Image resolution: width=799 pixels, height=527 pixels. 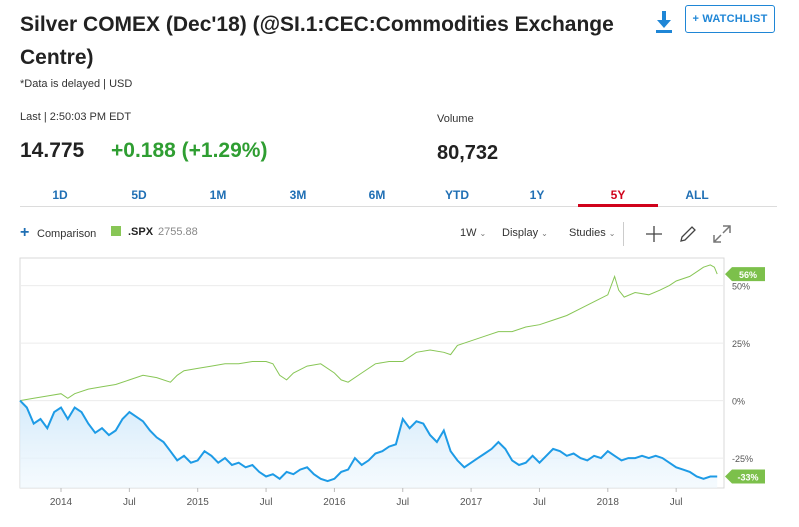 What do you see at coordinates (537, 195) in the screenshot?
I see `range-tab-1y: 1Y` at bounding box center [537, 195].